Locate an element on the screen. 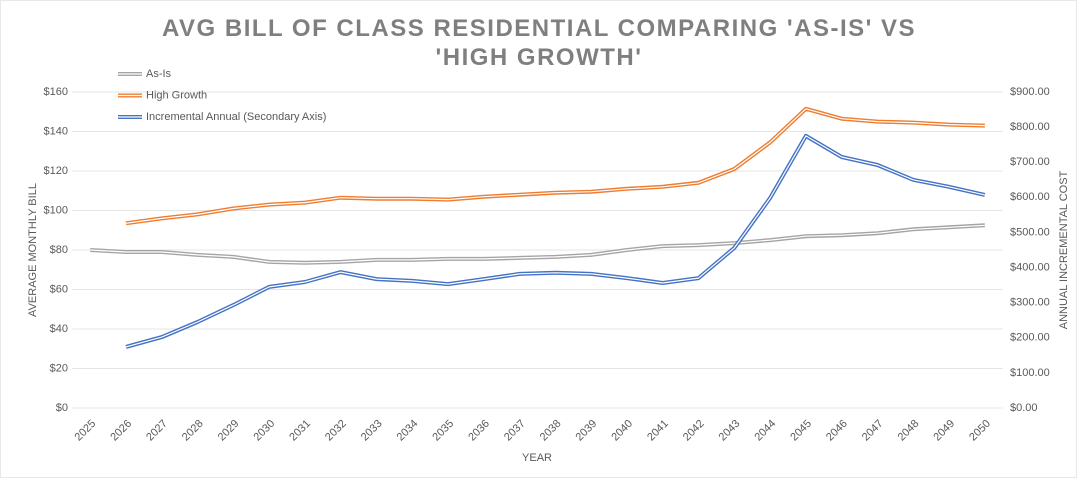  legend-label: Incremental Annual (Secondary Axis) is located at coordinates (236, 117).